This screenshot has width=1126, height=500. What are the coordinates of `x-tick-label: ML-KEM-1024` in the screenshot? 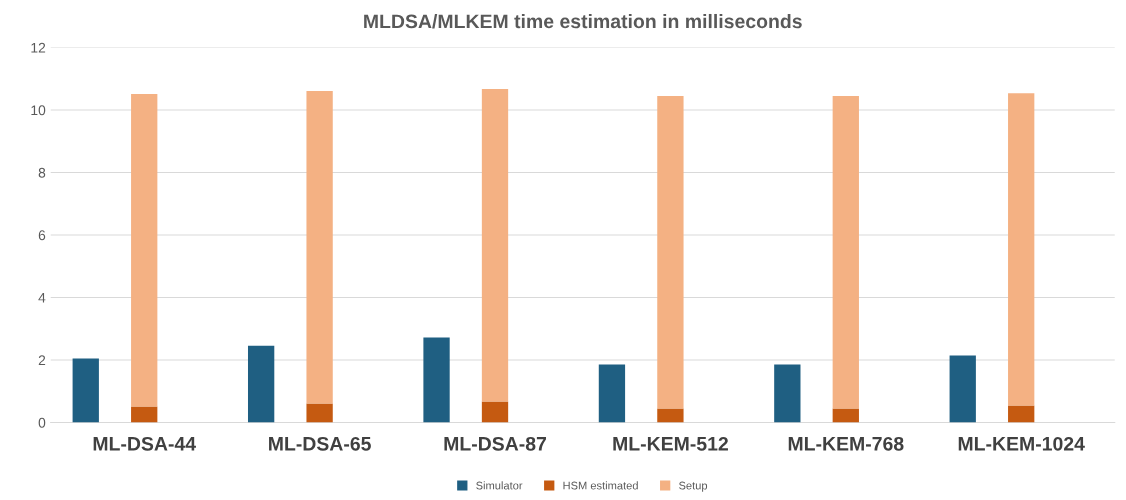 It's located at (1021, 443).